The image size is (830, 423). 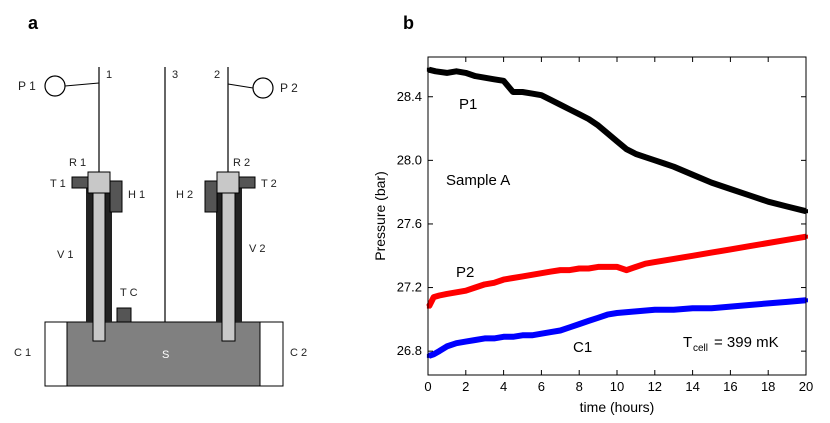 What do you see at coordinates (409, 287) in the screenshot?
I see `y-tick-label: 27.2` at bounding box center [409, 287].